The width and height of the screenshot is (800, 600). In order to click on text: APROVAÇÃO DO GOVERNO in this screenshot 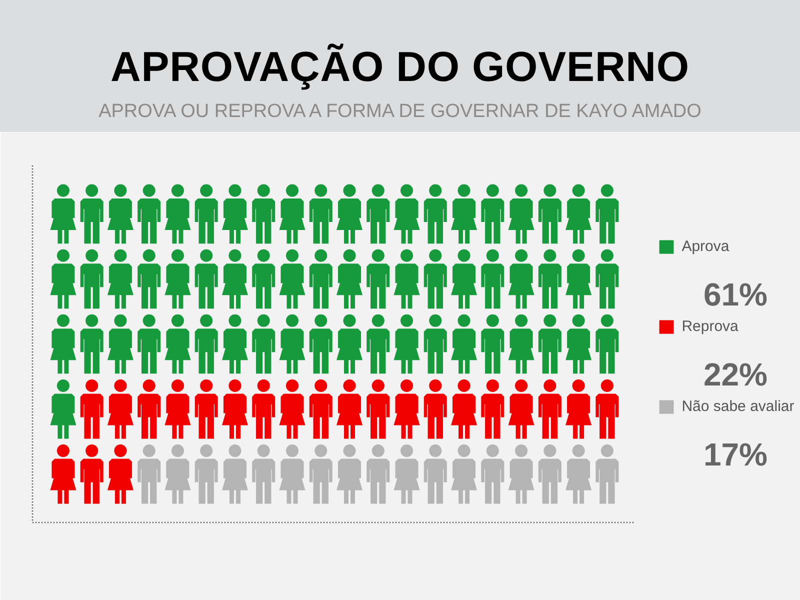, I will do `click(400, 66)`.